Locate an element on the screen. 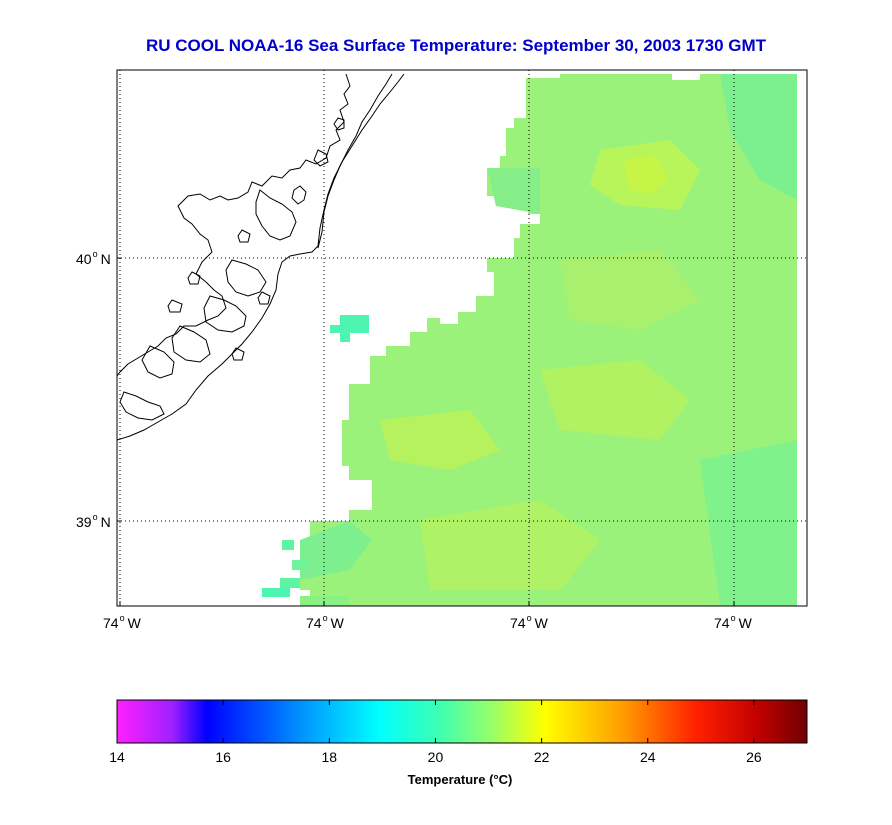 The height and width of the screenshot is (825, 892). colorbar-tick-label: 20 is located at coordinates (436, 757).